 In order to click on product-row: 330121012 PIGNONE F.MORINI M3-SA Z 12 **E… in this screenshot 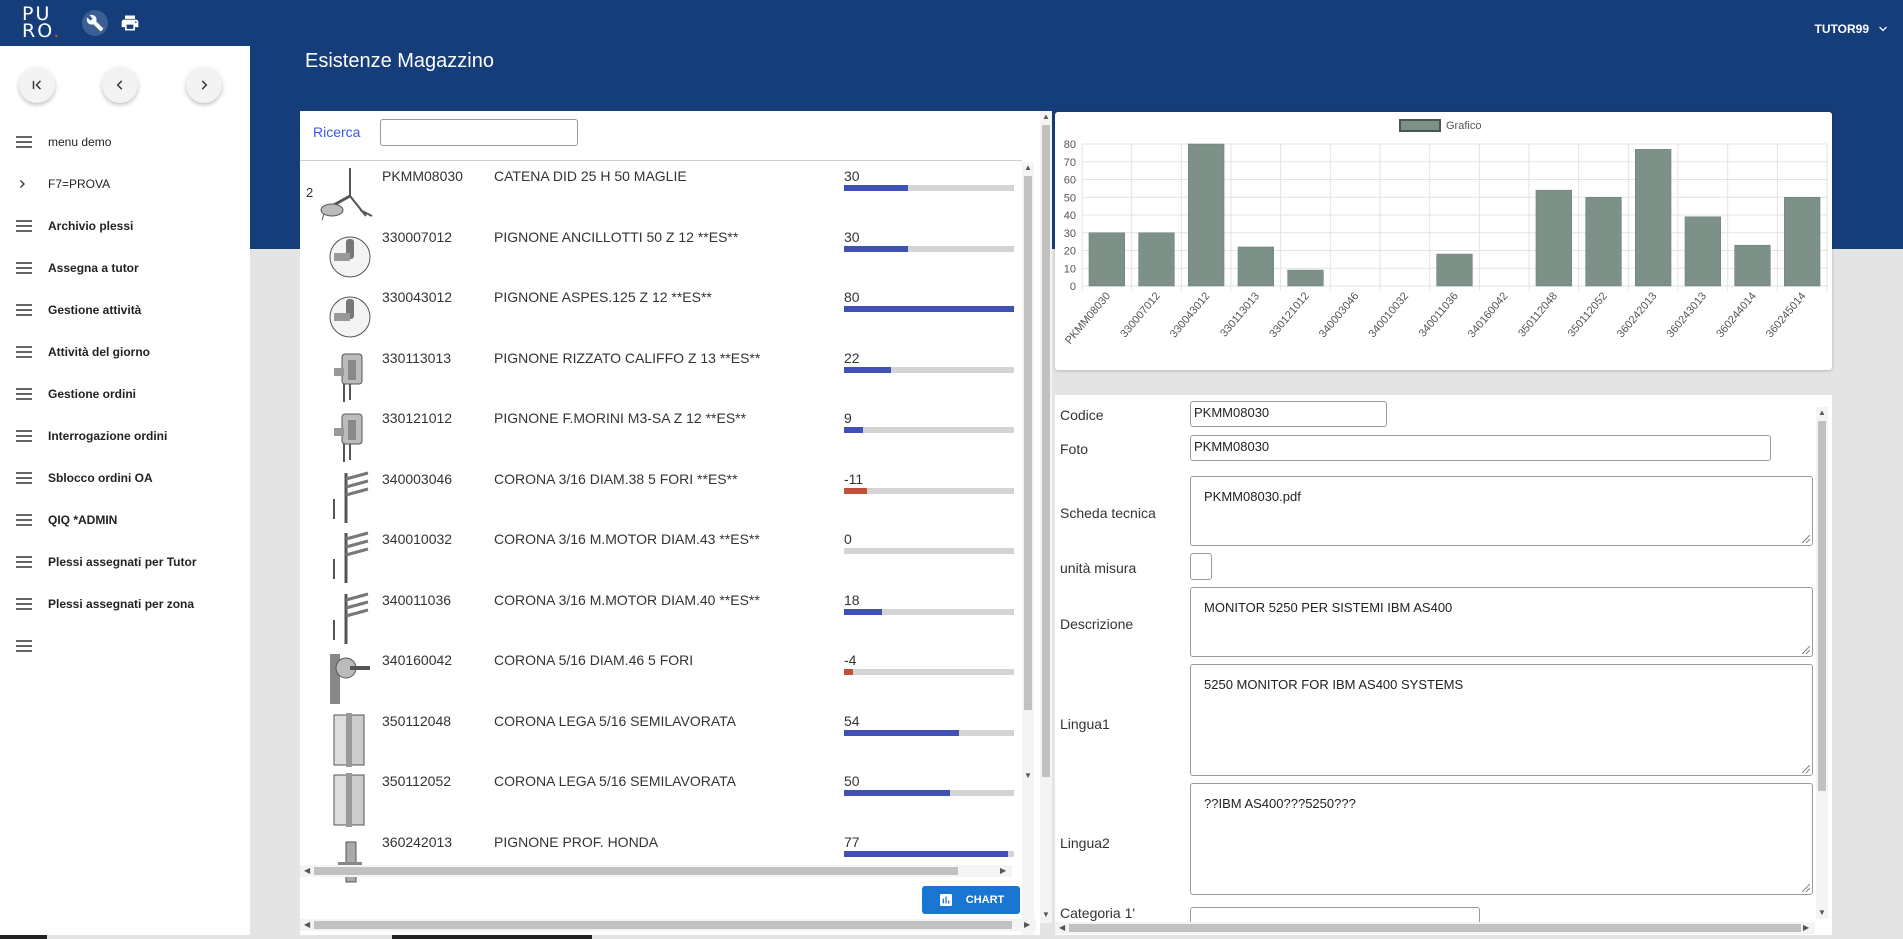, I will do `click(658, 434)`.